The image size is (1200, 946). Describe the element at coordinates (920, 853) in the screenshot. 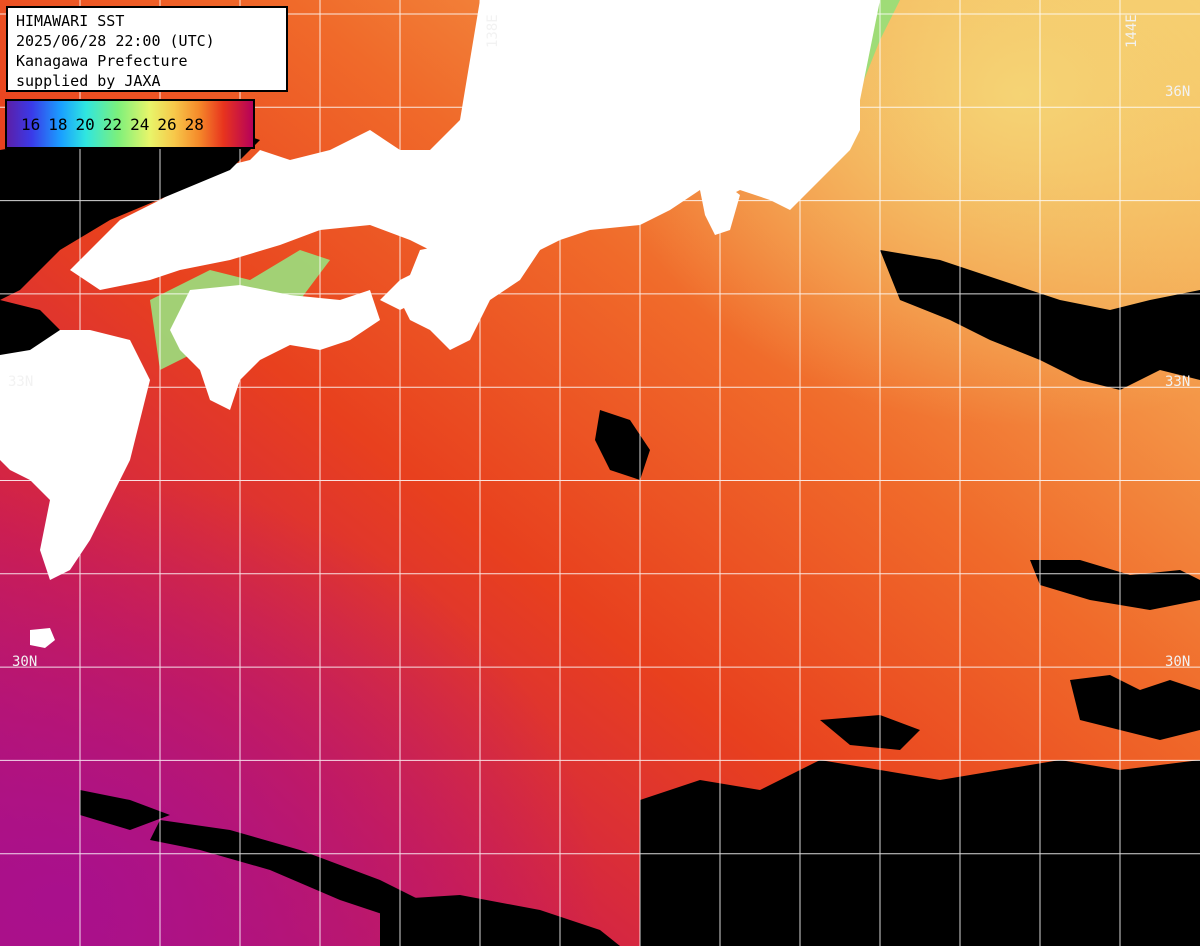

I see `cloud-southeast` at that location.